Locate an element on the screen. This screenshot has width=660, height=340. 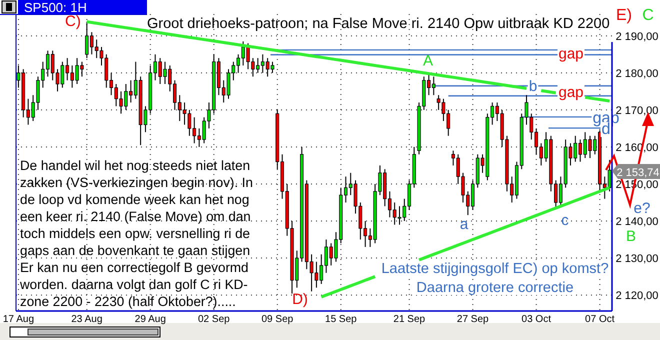
text: B is located at coordinates (631, 236).